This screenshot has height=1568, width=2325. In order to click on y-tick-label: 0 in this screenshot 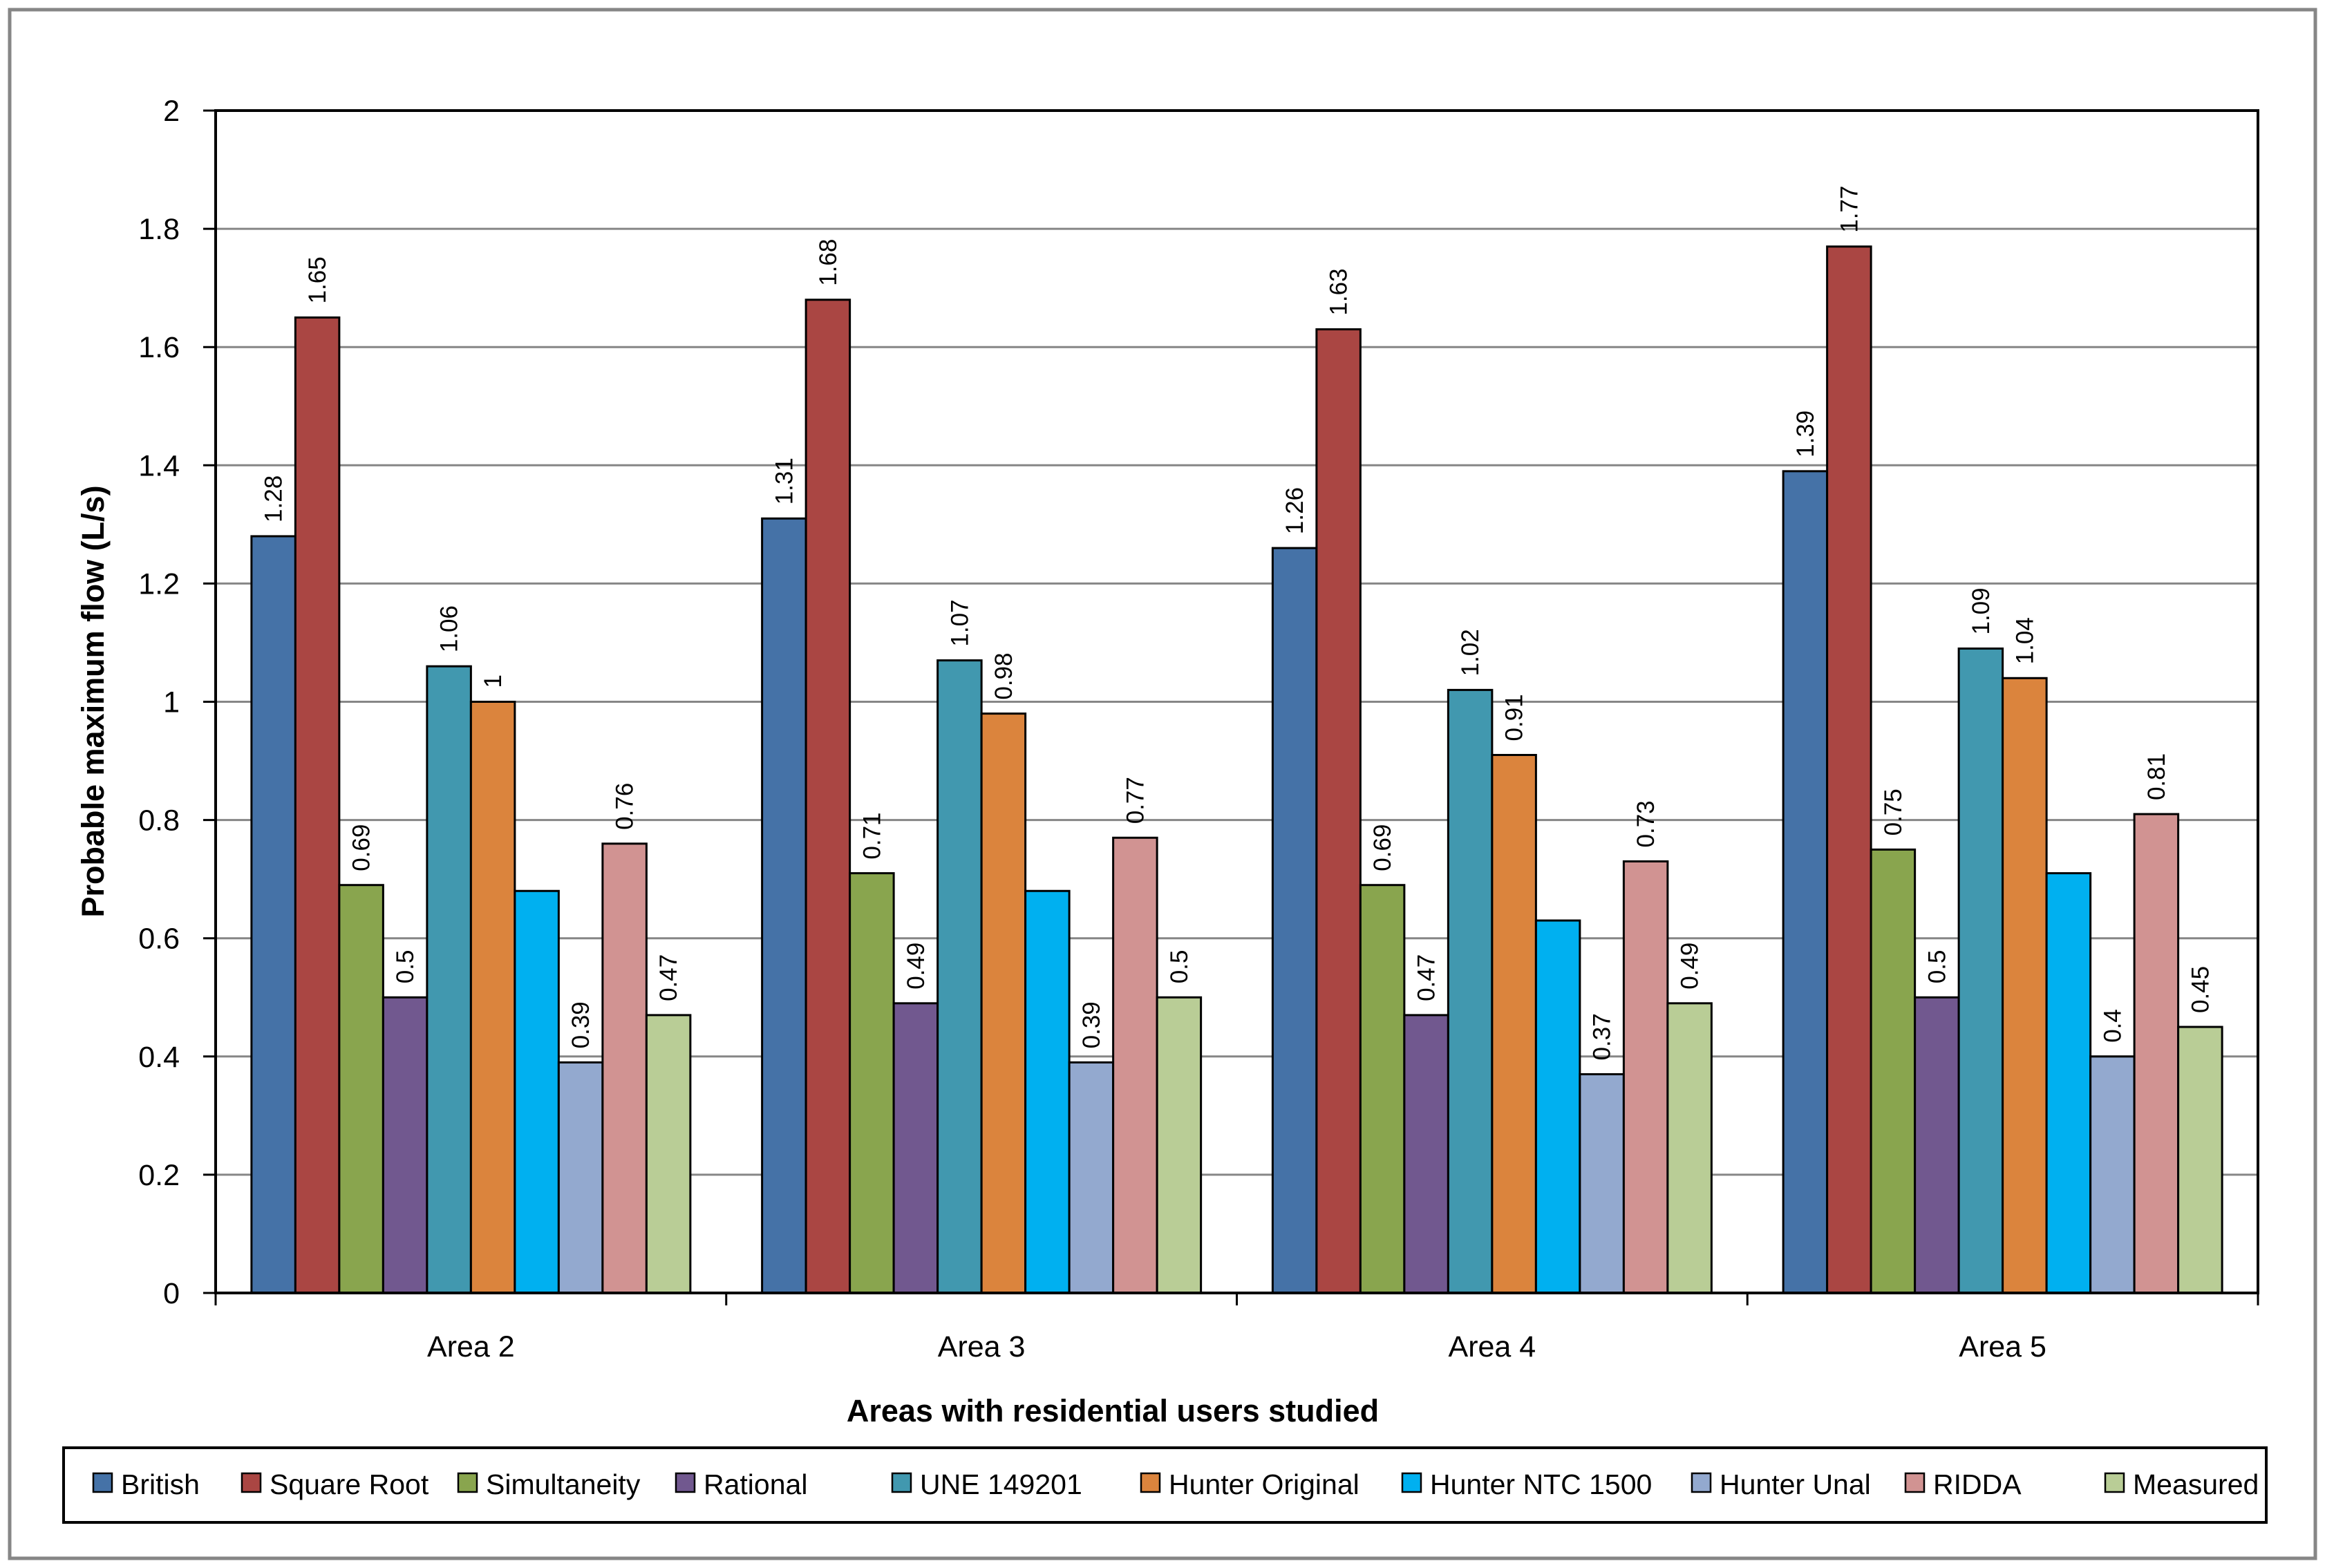, I will do `click(171, 1293)`.